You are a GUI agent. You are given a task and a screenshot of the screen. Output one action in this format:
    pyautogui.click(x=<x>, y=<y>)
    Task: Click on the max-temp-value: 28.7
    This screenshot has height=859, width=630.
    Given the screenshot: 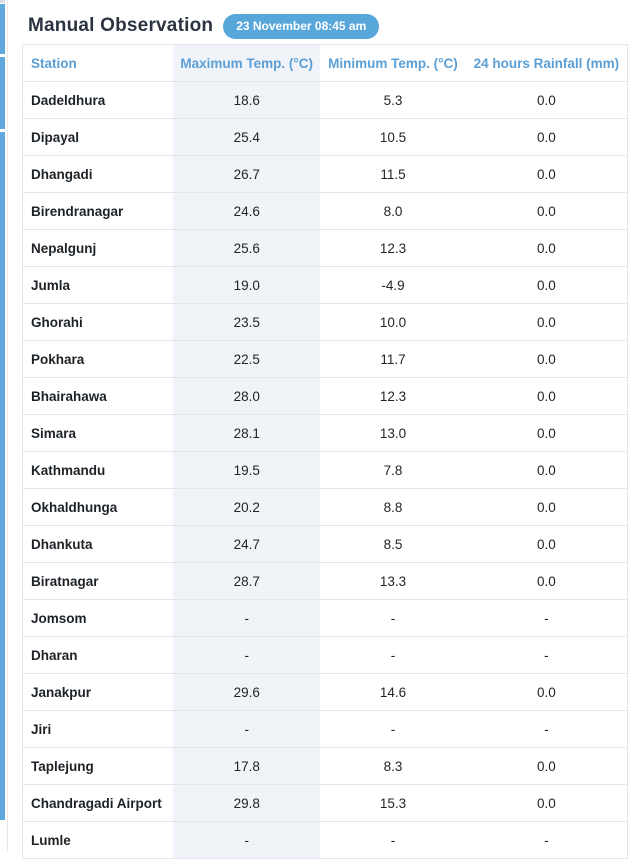 What is the action you would take?
    pyautogui.click(x=247, y=581)
    